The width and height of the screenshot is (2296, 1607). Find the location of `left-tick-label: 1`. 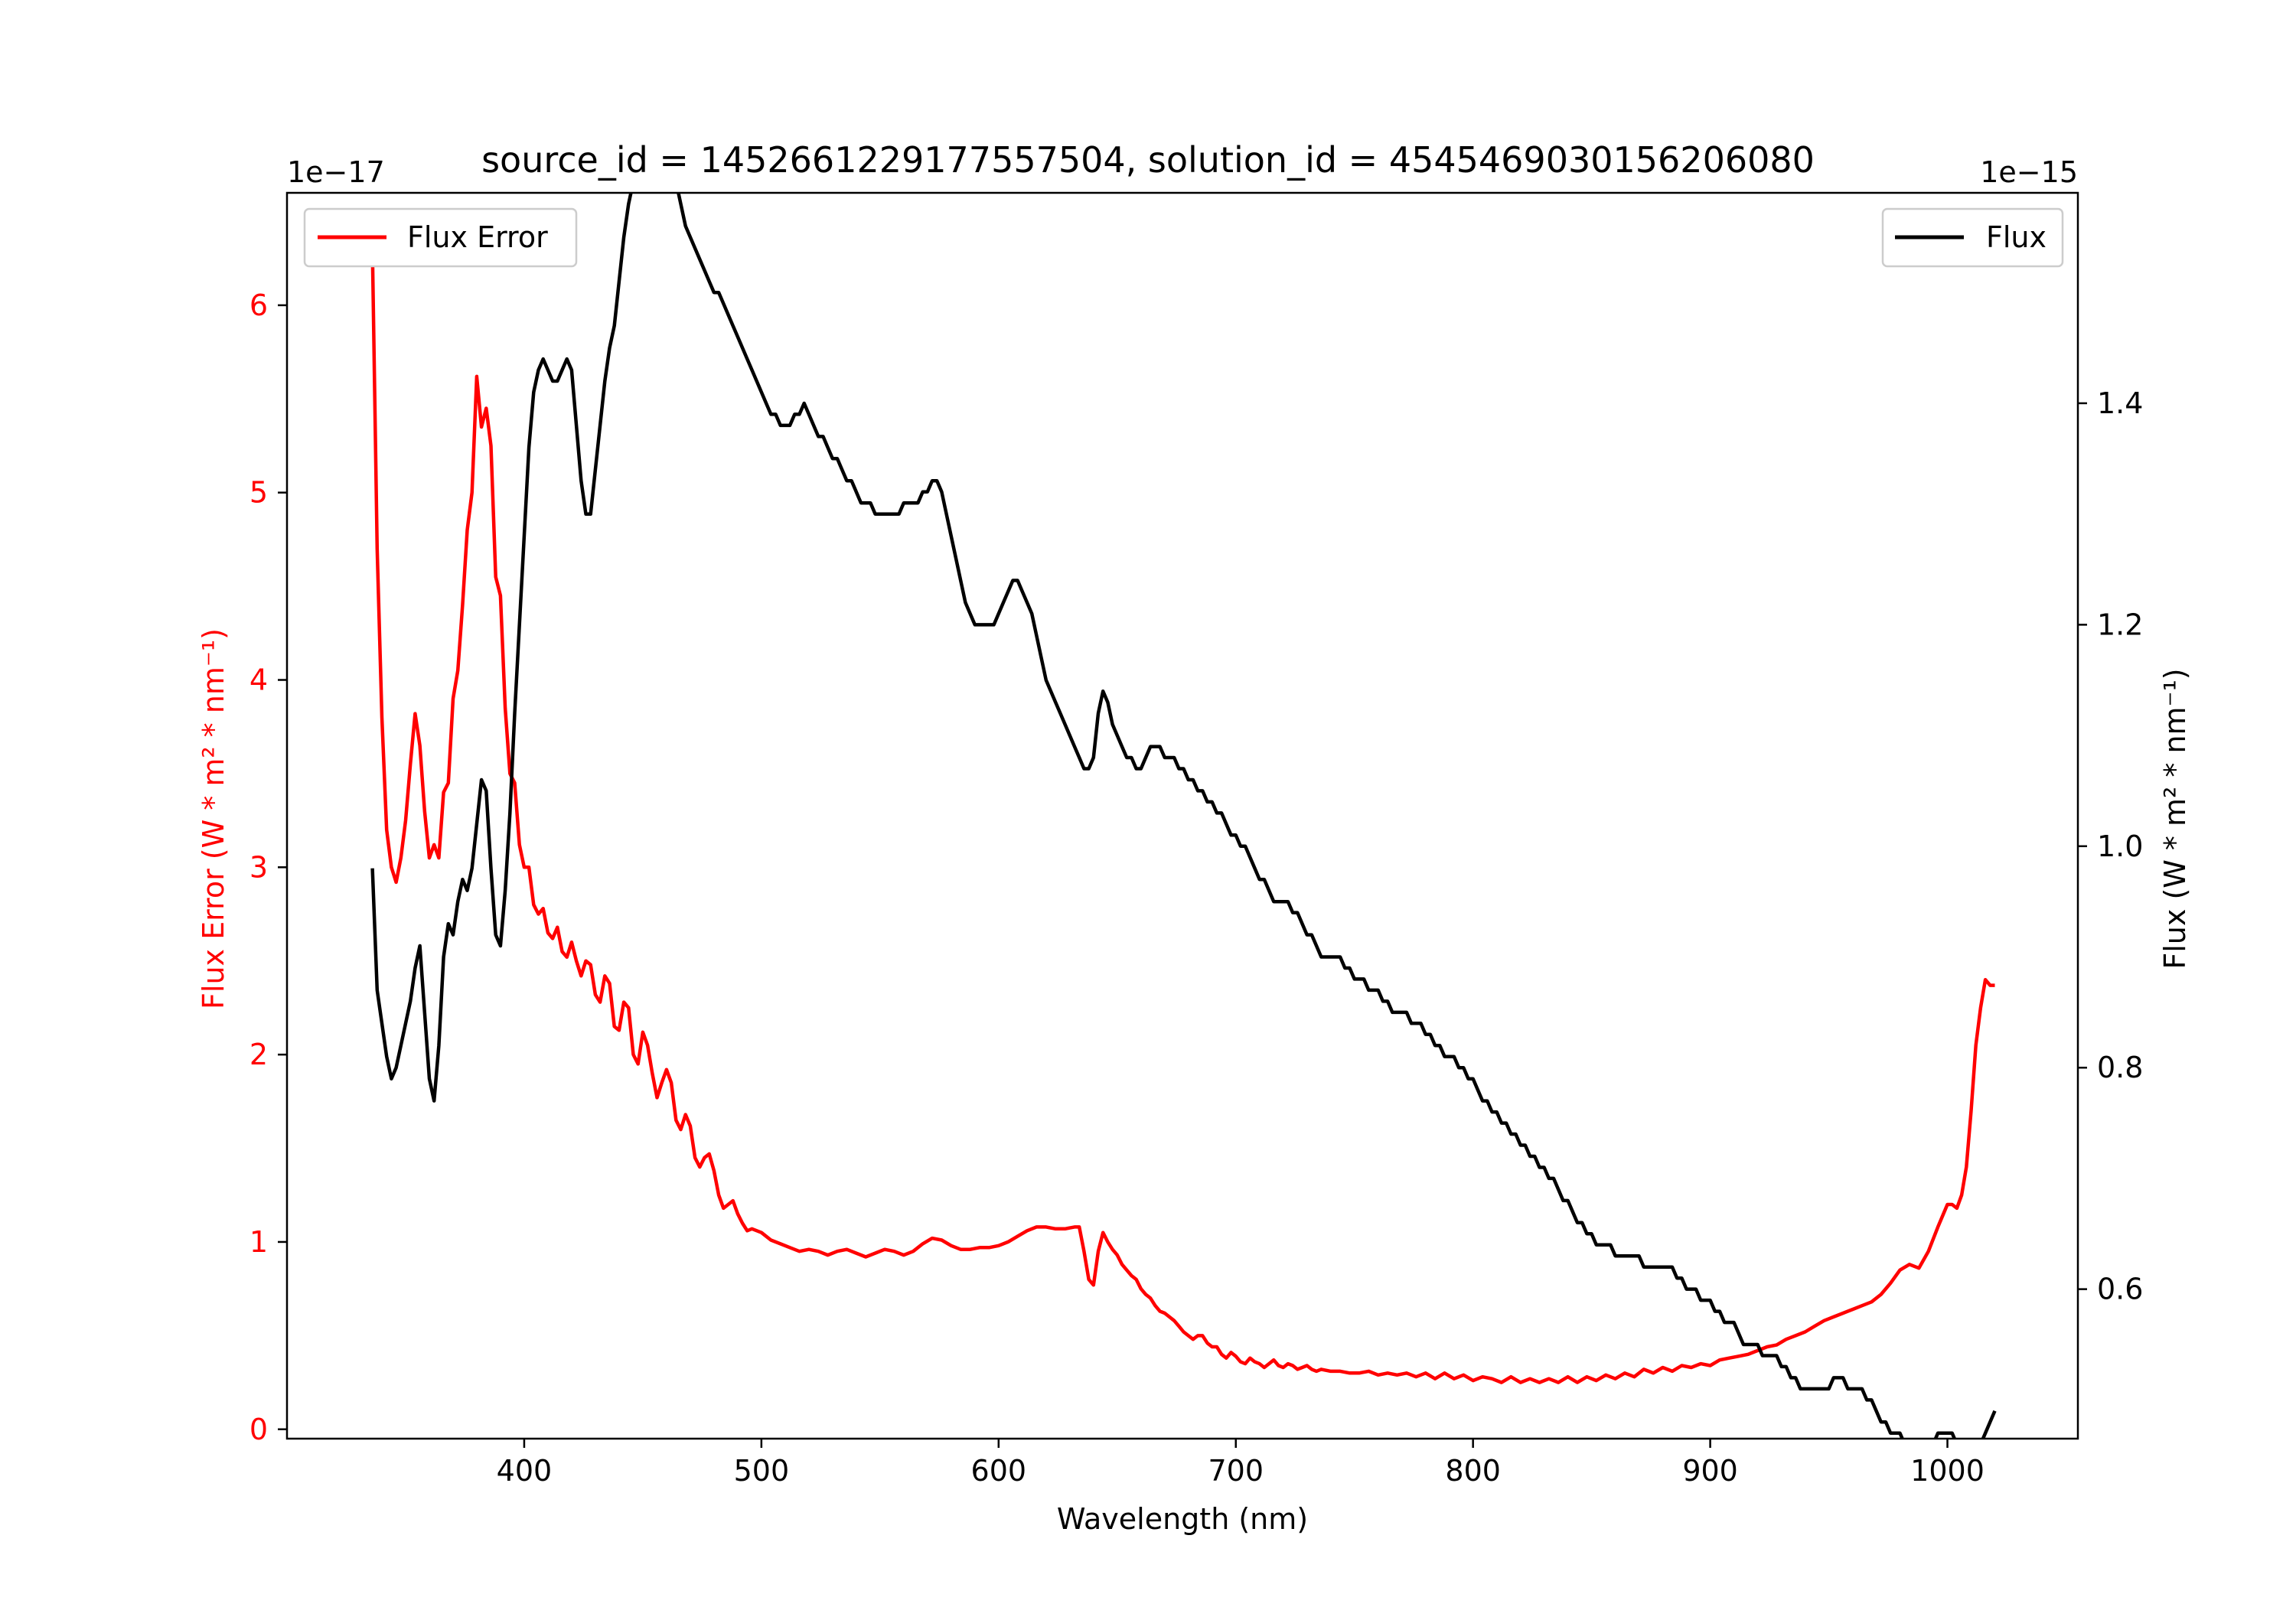

left-tick-label: 1 is located at coordinates (258, 1242).